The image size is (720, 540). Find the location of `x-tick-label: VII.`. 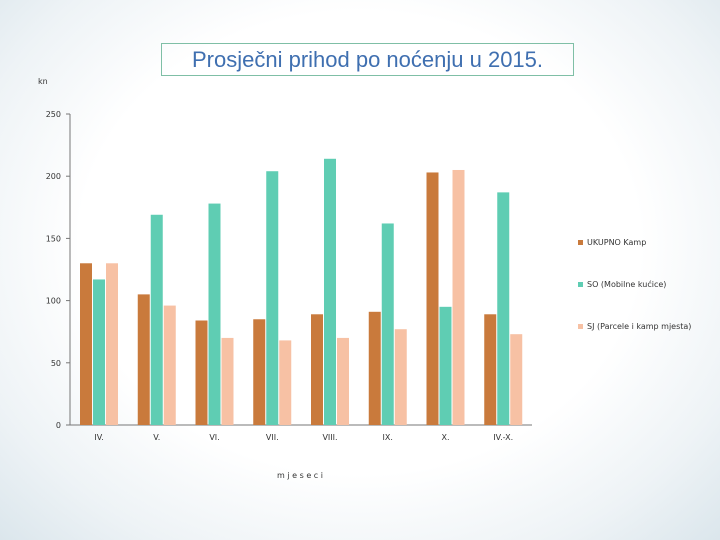

x-tick-label: VII. is located at coordinates (272, 437).